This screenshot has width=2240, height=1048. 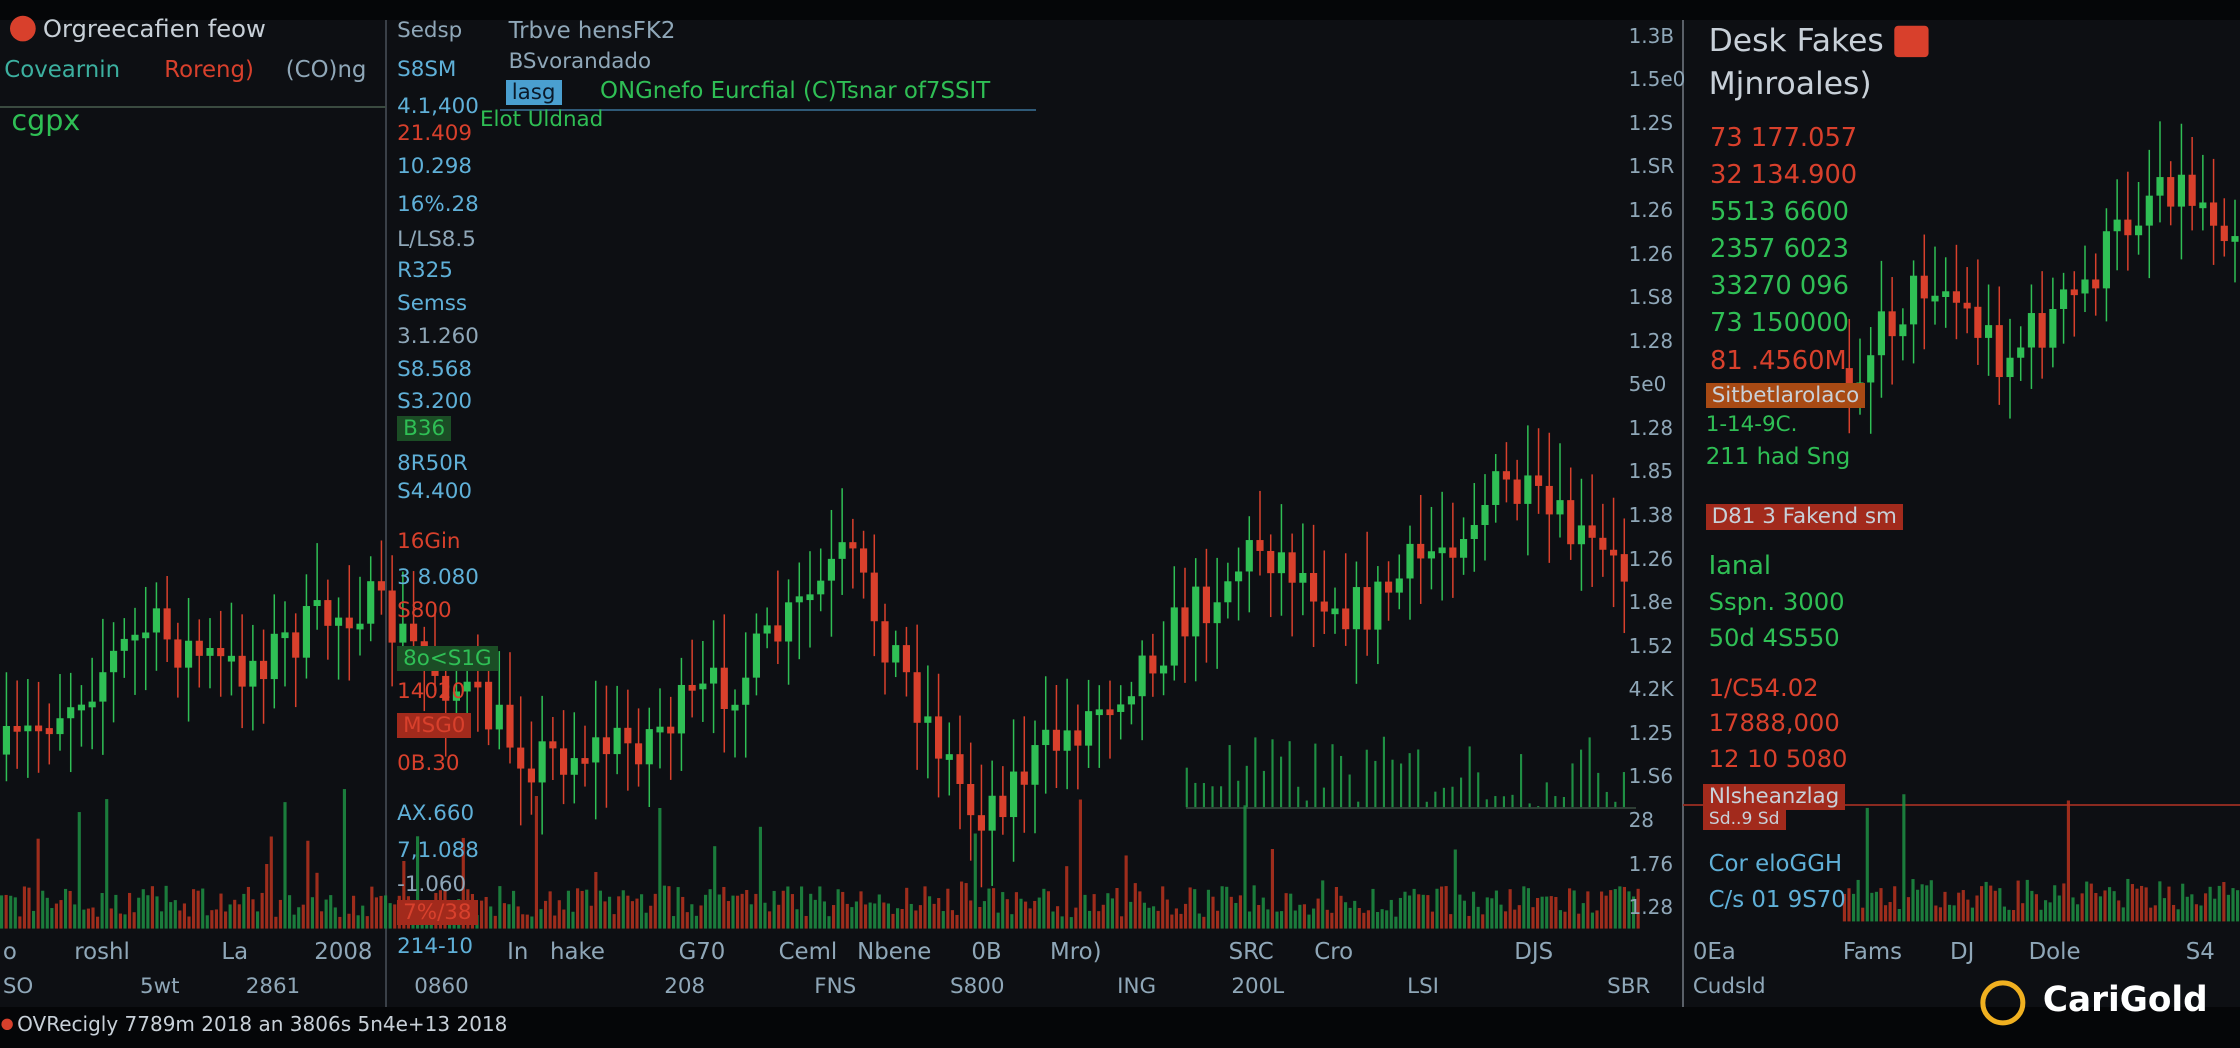 What do you see at coordinates (1651, 122) in the screenshot?
I see `right-axis-labels: 1.2S` at bounding box center [1651, 122].